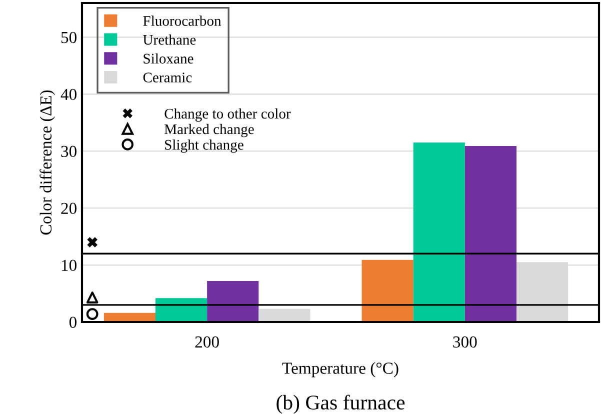  I want to click on y-tick-label: 50, so click(69, 38).